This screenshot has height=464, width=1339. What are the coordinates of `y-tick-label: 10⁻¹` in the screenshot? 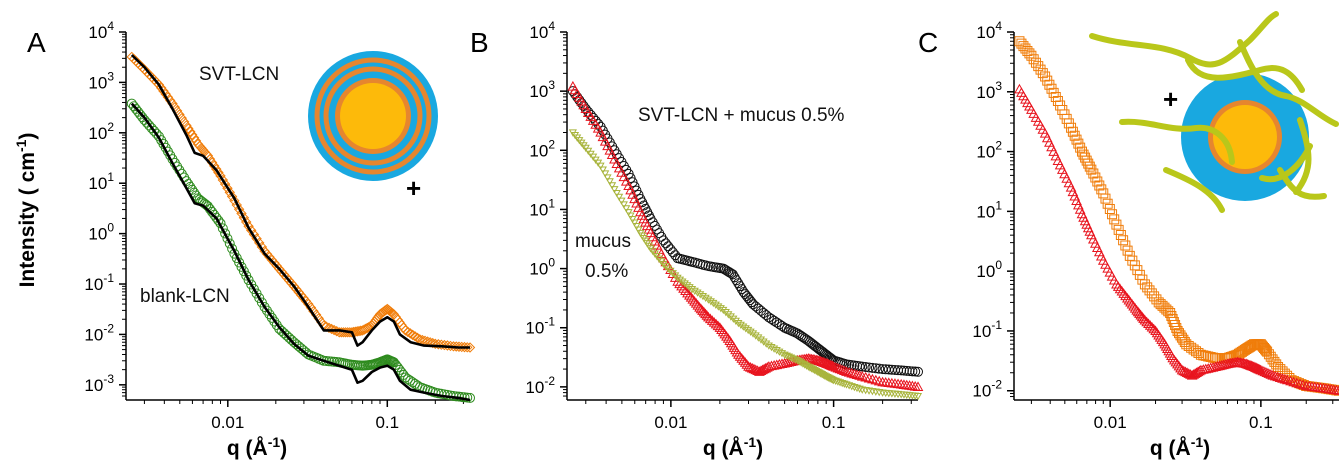 It's located at (99, 282).